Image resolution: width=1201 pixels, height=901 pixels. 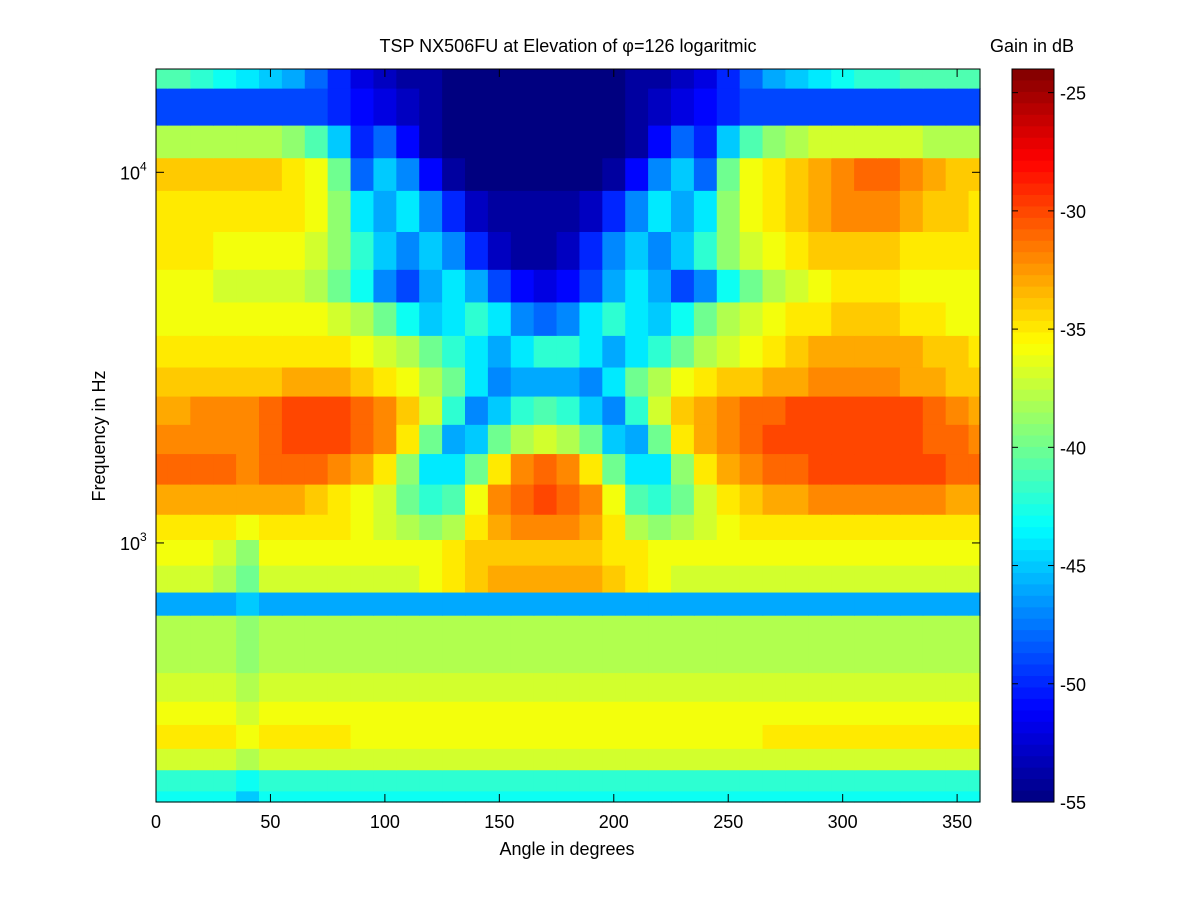 What do you see at coordinates (1038, 424) in the screenshot?
I see `colorbar: -25 -30 -35 -40 -45 -50 -55 Gain in dB` at bounding box center [1038, 424].